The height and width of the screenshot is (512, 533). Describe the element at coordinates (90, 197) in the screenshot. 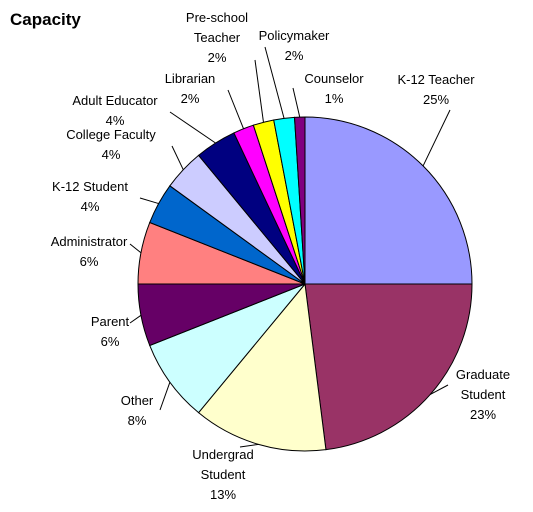

I see `slice-label: K-12 Student 4%` at that location.